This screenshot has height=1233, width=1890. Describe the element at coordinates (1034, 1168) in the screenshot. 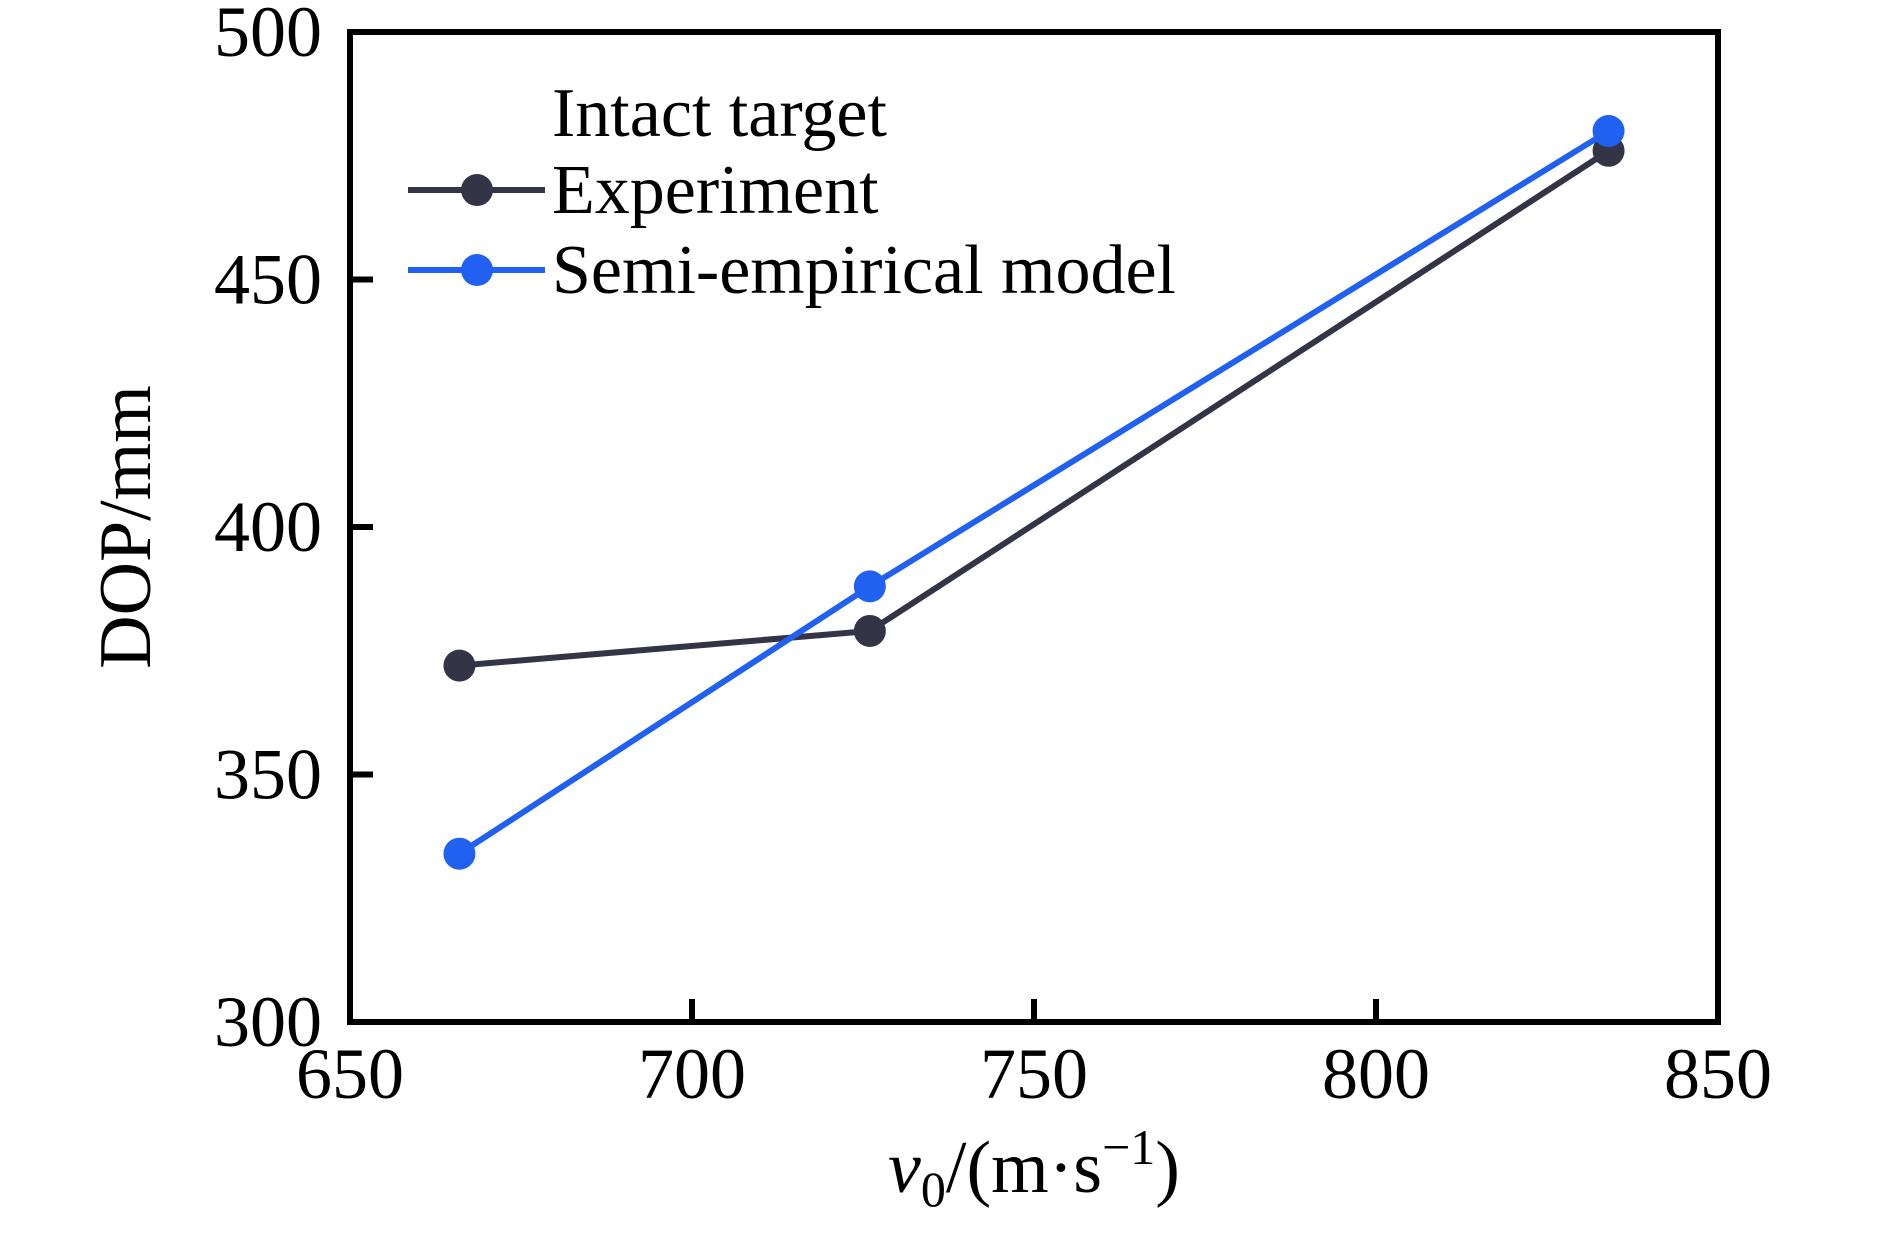

I see `x-axis-title: v0/(m·s−1)` at that location.